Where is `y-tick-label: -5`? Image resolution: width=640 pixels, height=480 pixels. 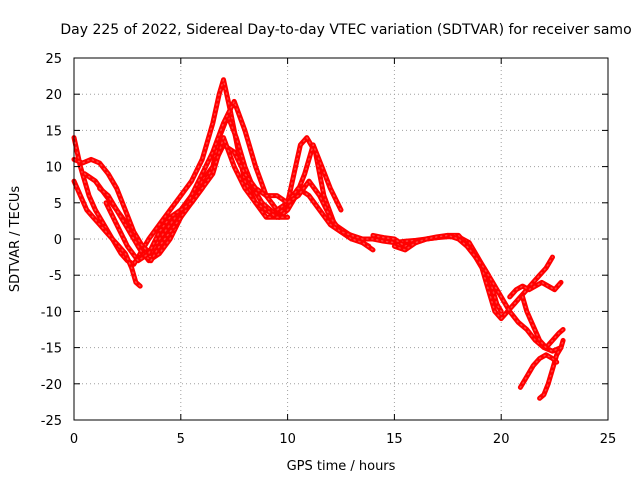 y-tick-label: -5 is located at coordinates (55, 276).